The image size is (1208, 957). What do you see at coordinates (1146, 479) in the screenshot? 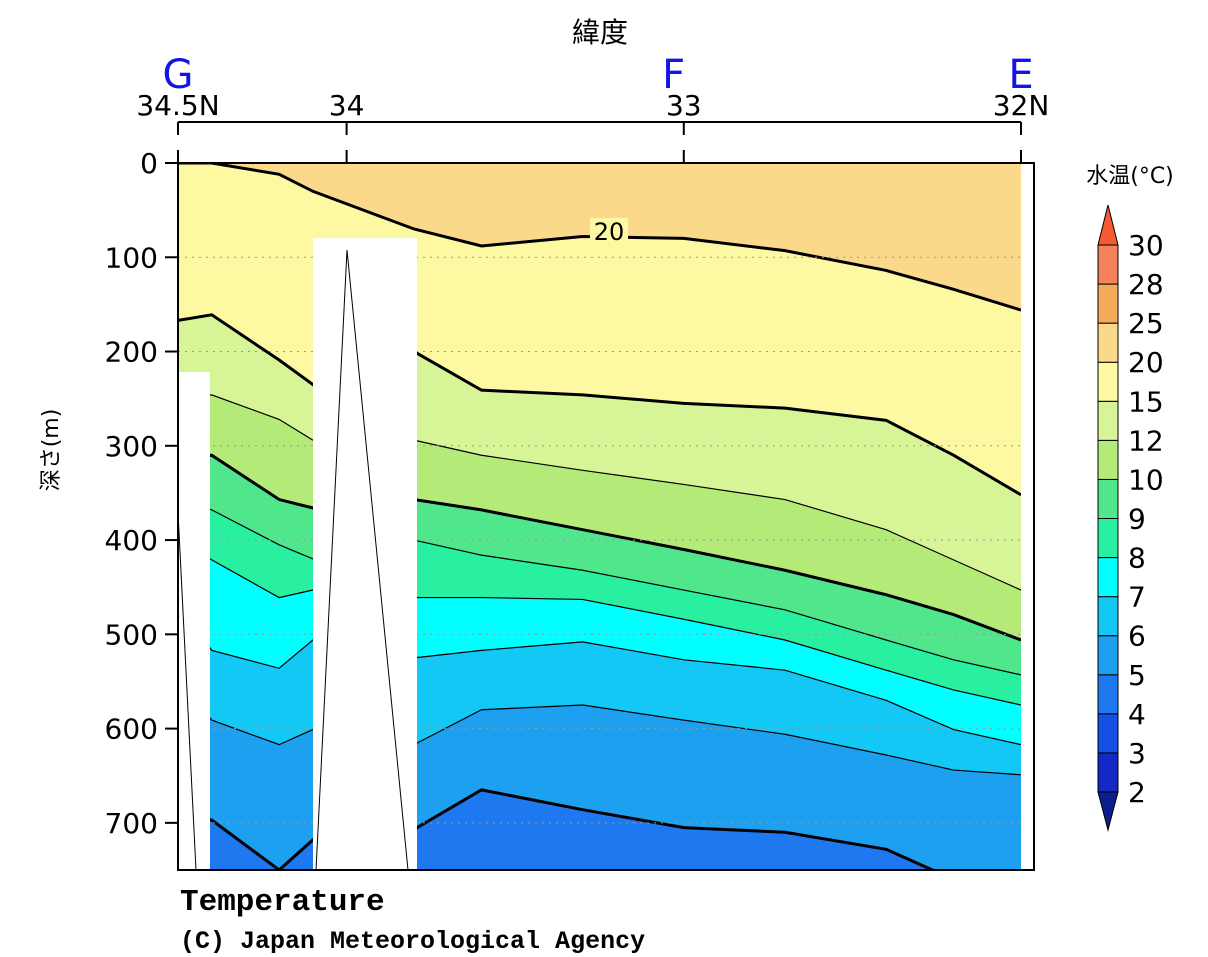
I see `colorbar-label: 10` at bounding box center [1146, 479].